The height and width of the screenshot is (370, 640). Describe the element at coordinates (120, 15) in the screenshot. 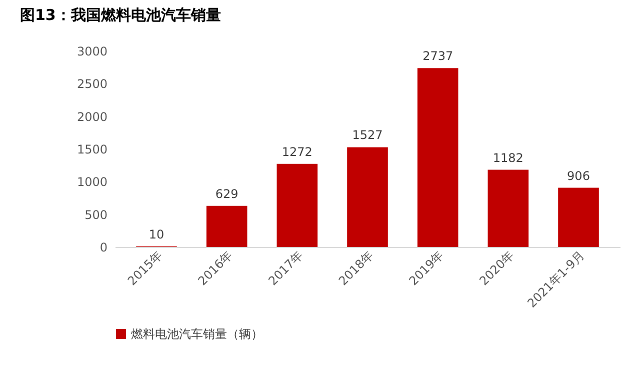

I see `chart-title: 图13：我国燃料电池汽车销量` at that location.